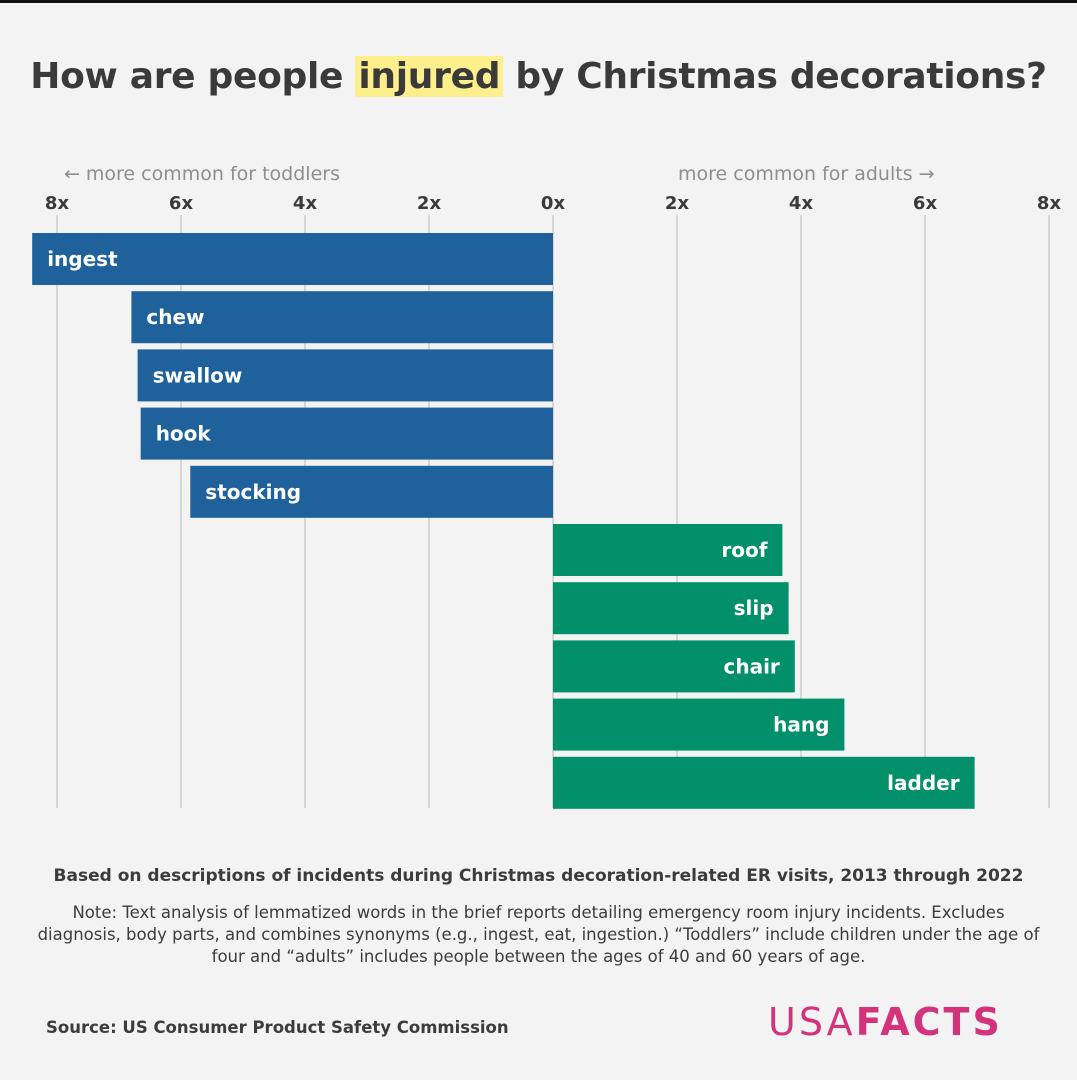 The width and height of the screenshot is (1077, 1080). What do you see at coordinates (674, 666) in the screenshot?
I see `bar-chair` at bounding box center [674, 666].